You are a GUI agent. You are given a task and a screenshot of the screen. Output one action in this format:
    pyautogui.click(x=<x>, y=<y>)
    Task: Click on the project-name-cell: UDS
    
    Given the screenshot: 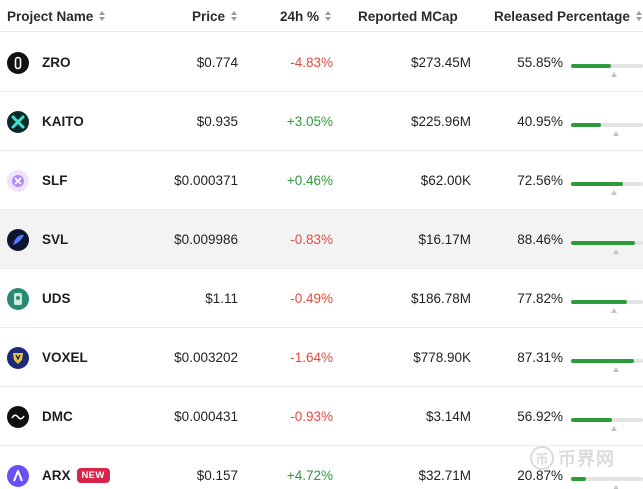 What is the action you would take?
    pyautogui.click(x=56, y=298)
    